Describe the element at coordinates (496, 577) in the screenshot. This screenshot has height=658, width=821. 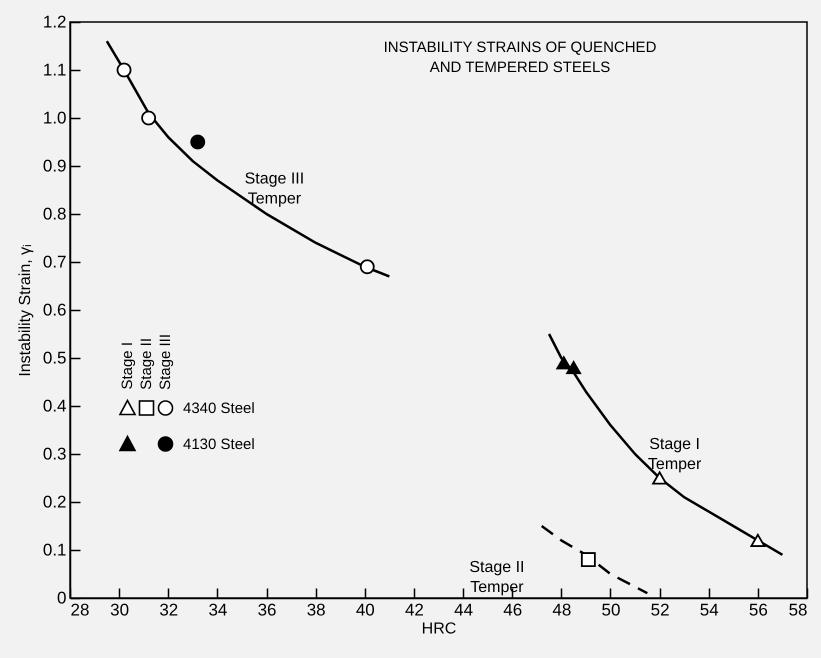
I see `text: Stage II Temper` at that location.